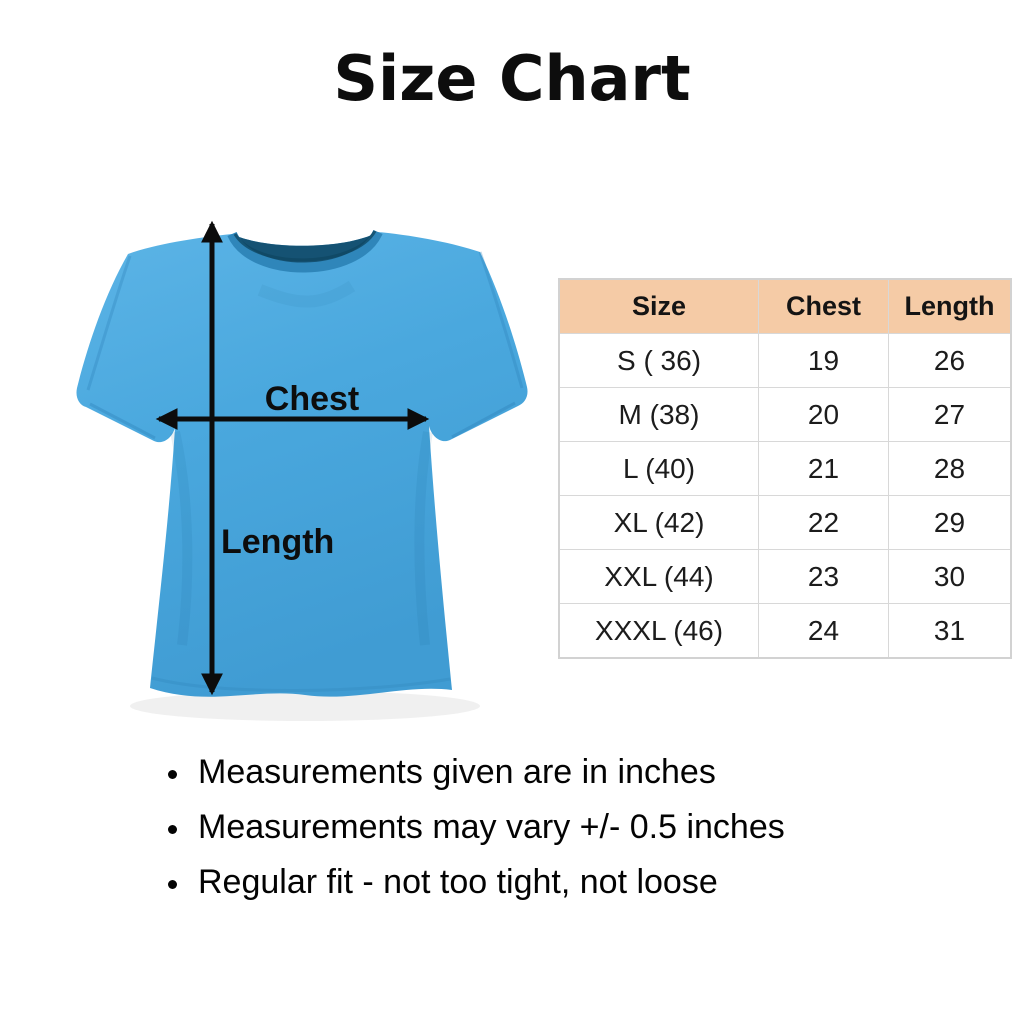 Image resolution: width=1024 pixels, height=1024 pixels. I want to click on chest-crease, so click(306, 294).